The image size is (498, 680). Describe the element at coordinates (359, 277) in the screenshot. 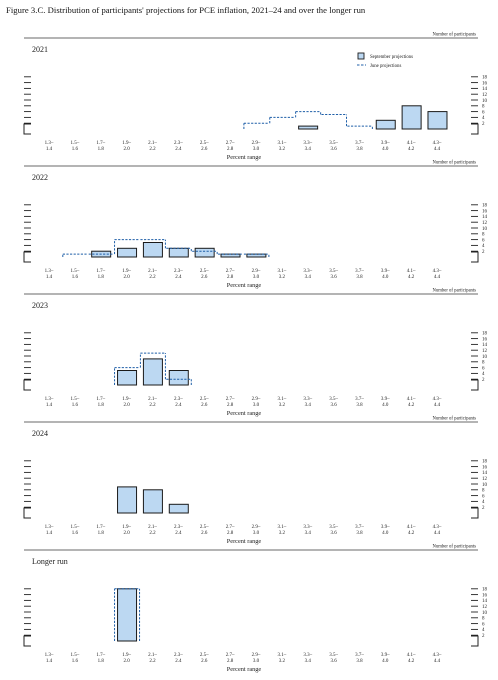

I see `x-tick-label: 3.8` at that location.